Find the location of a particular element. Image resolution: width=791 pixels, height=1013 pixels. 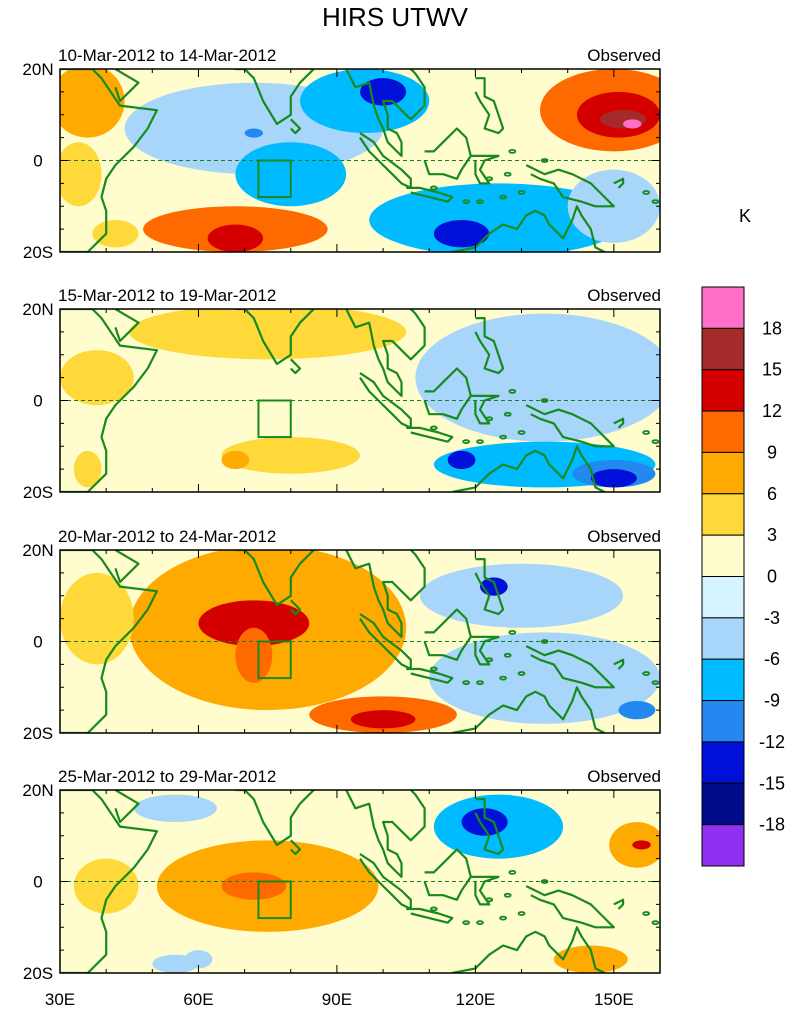

colorbar-level-label: -3 is located at coordinates (772, 618).